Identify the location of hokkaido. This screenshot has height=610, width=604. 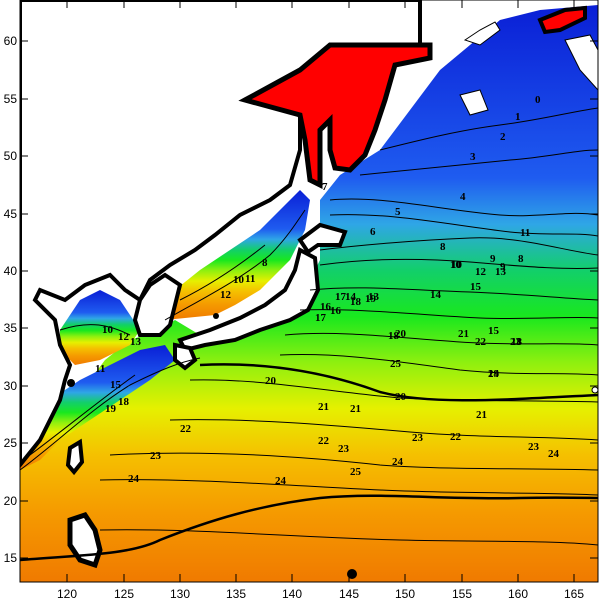
(322, 238).